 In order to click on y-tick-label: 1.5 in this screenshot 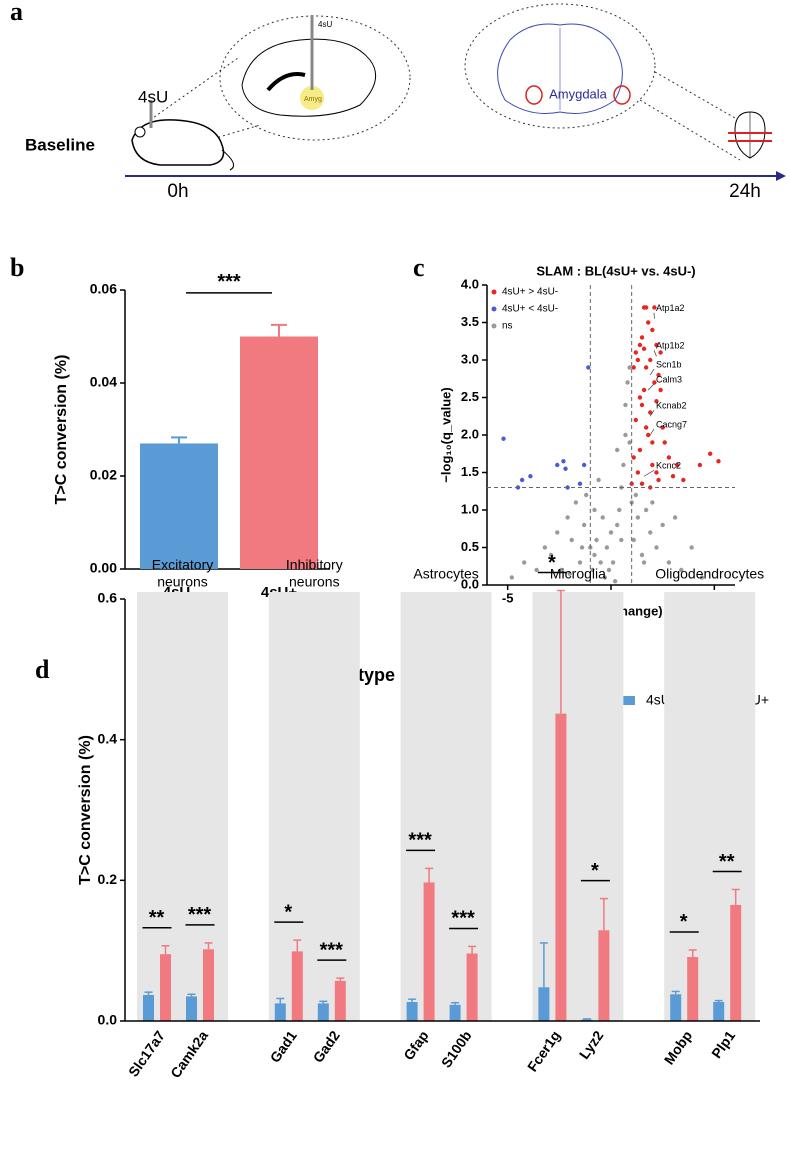, I will do `click(470, 471)`.